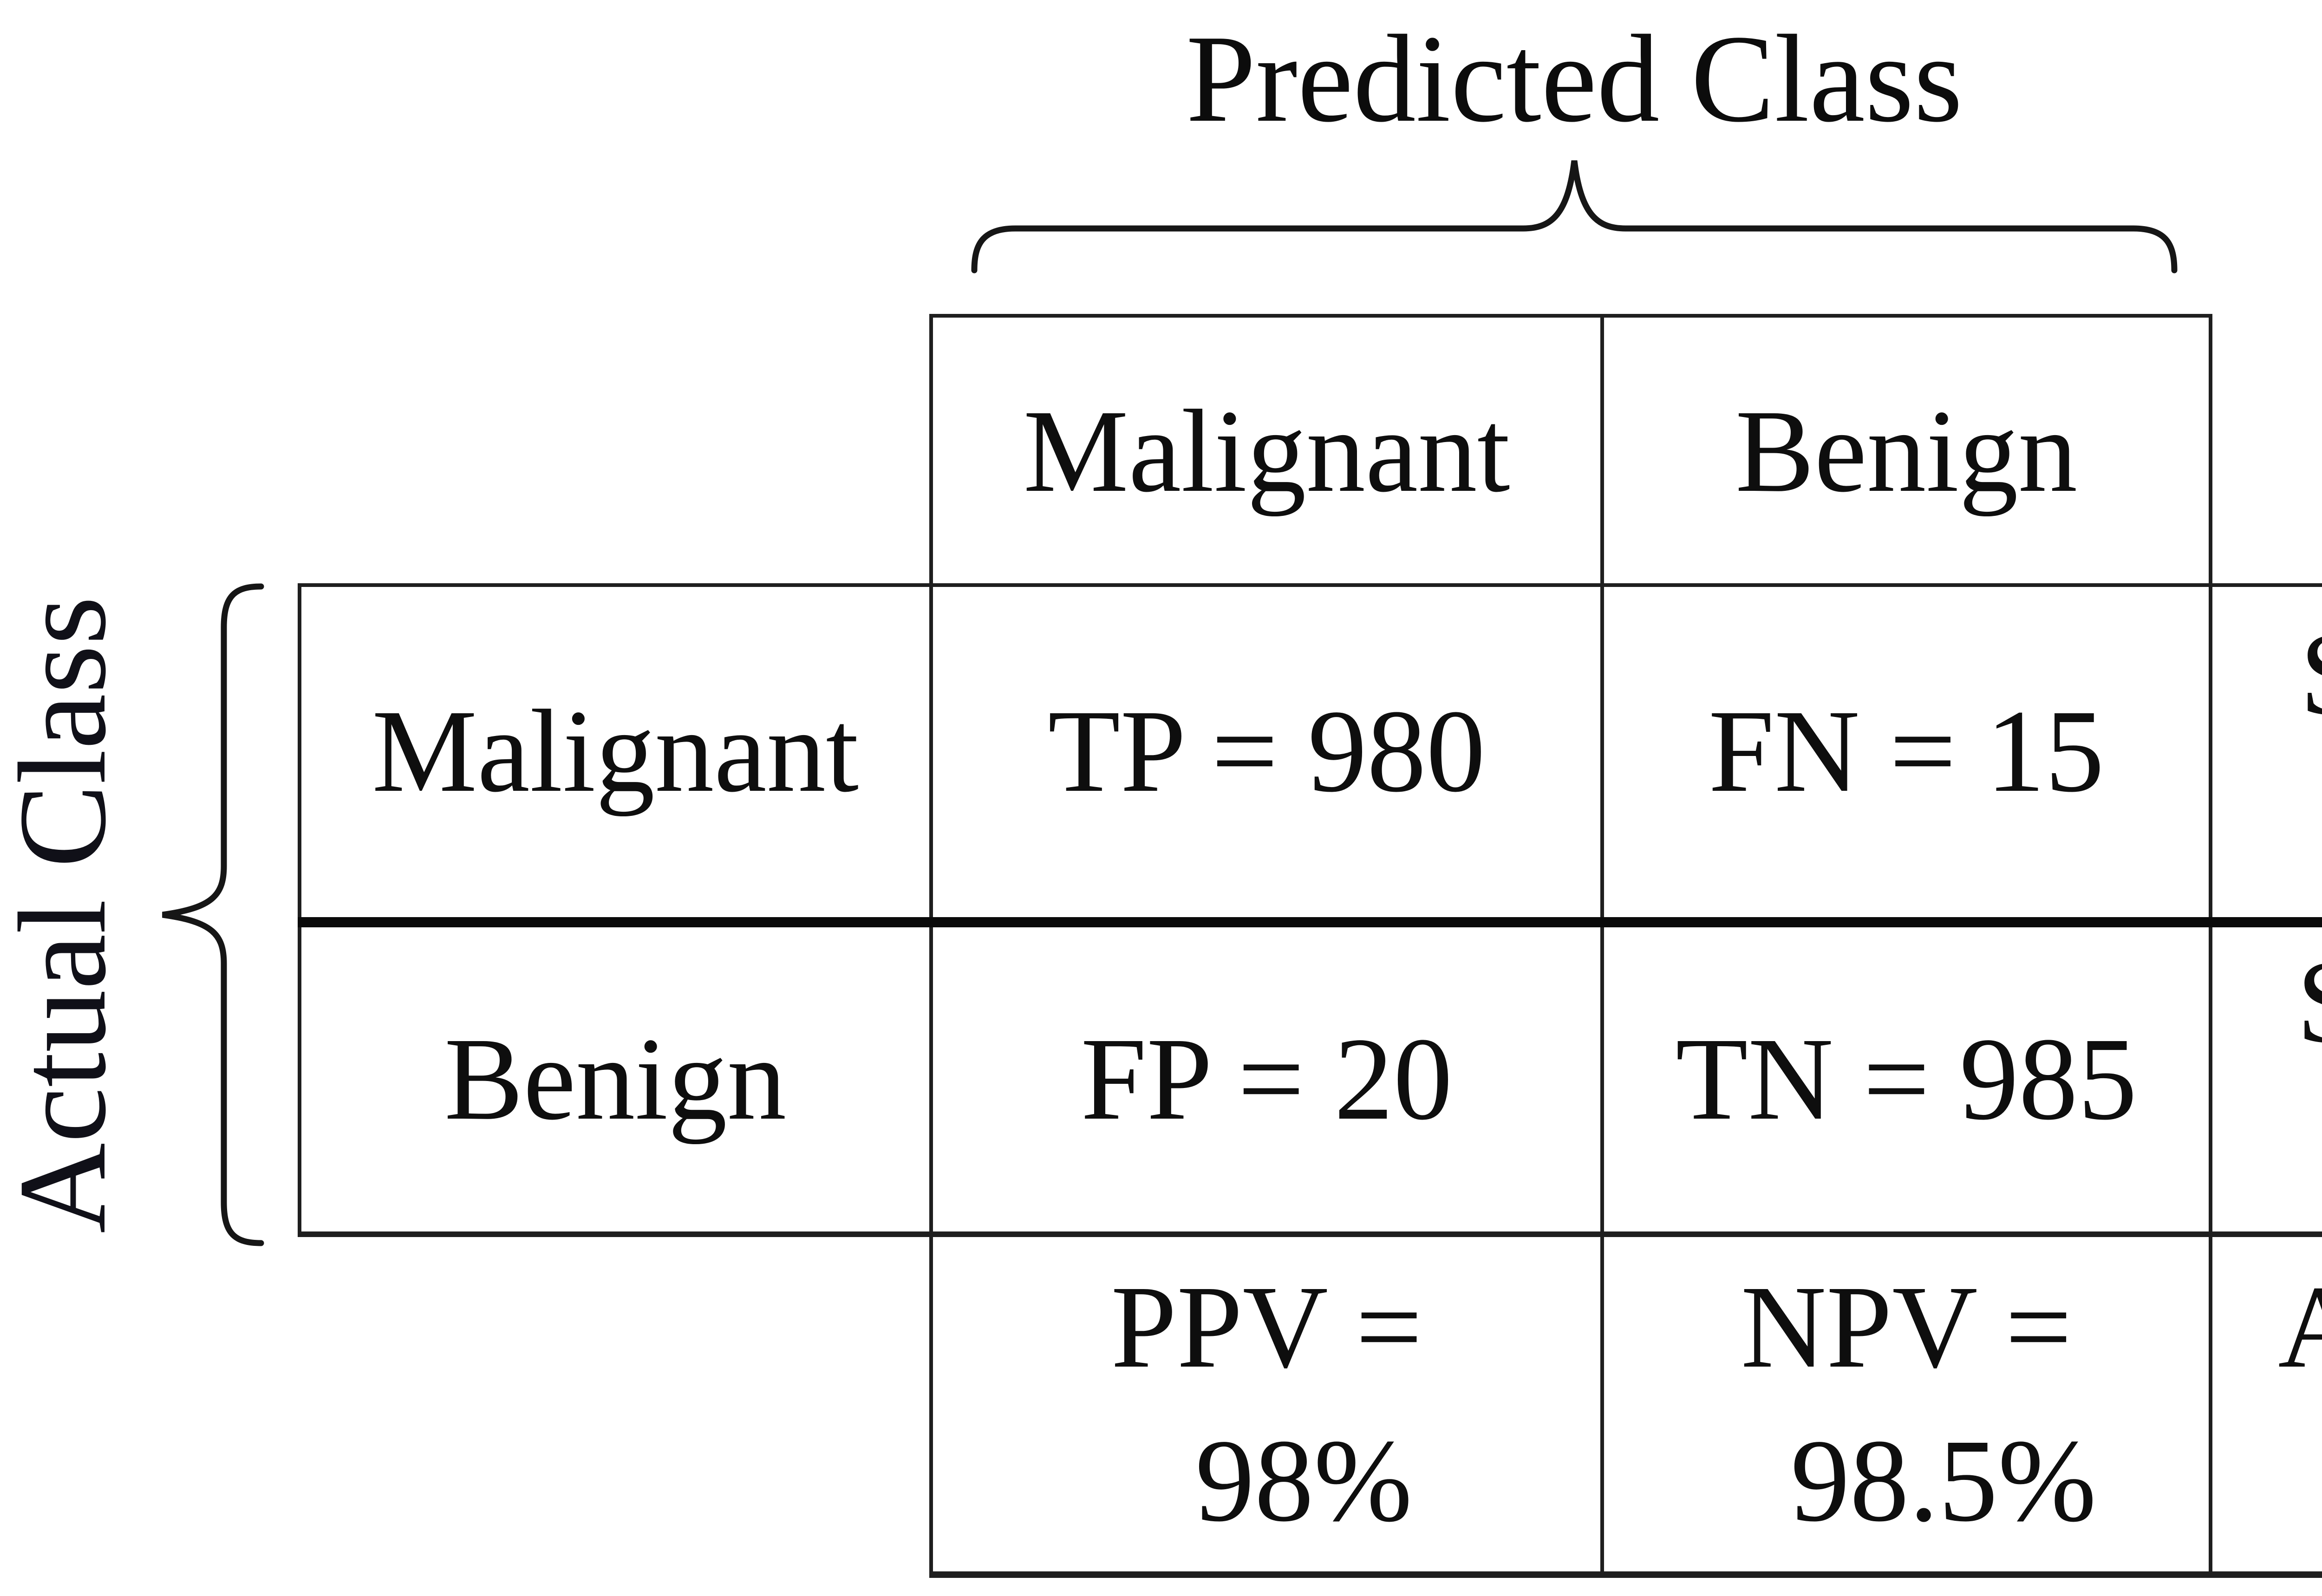 Image resolution: width=2322 pixels, height=1596 pixels. I want to click on accuracy-label: Accuracy =, so click(2300, 1327).